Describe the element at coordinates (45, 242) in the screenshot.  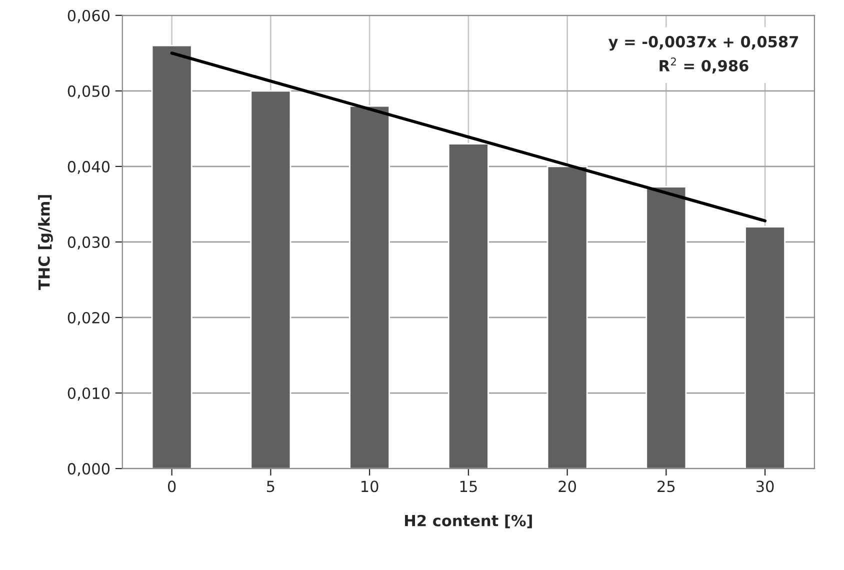
I see `y-axis-title: THC [g/km]` at that location.